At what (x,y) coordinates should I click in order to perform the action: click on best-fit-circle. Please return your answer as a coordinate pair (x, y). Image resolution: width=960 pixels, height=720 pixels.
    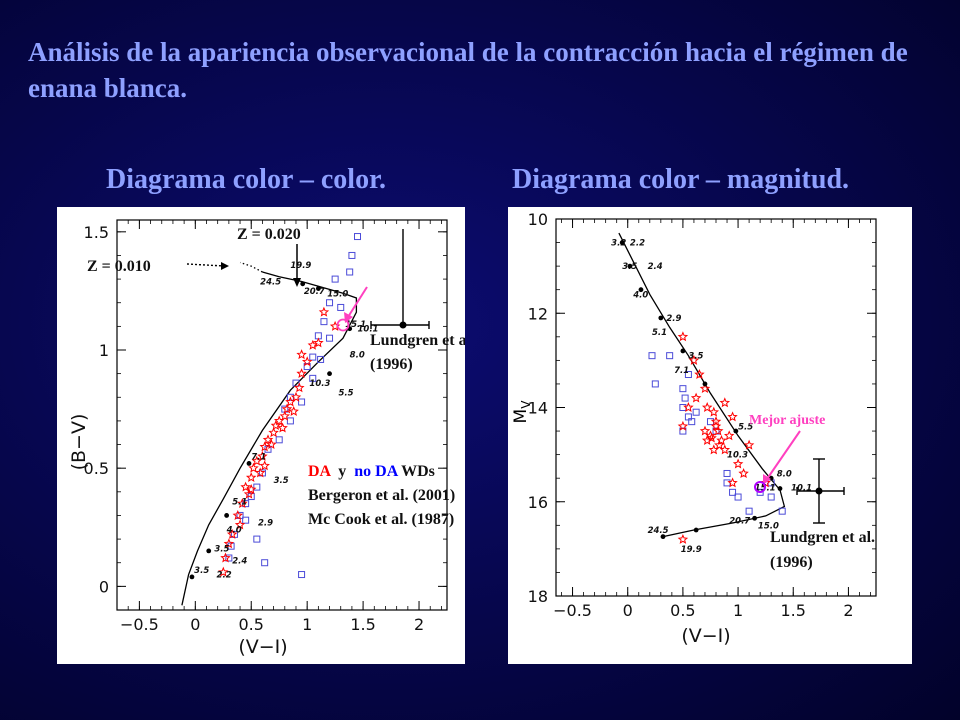
    Looking at the image, I should click on (343, 325).